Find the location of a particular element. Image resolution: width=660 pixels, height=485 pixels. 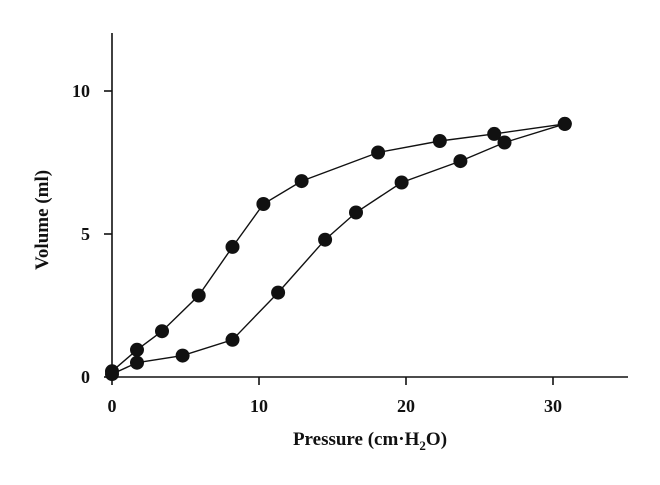

x-tick-label: 30 is located at coordinates (553, 406).